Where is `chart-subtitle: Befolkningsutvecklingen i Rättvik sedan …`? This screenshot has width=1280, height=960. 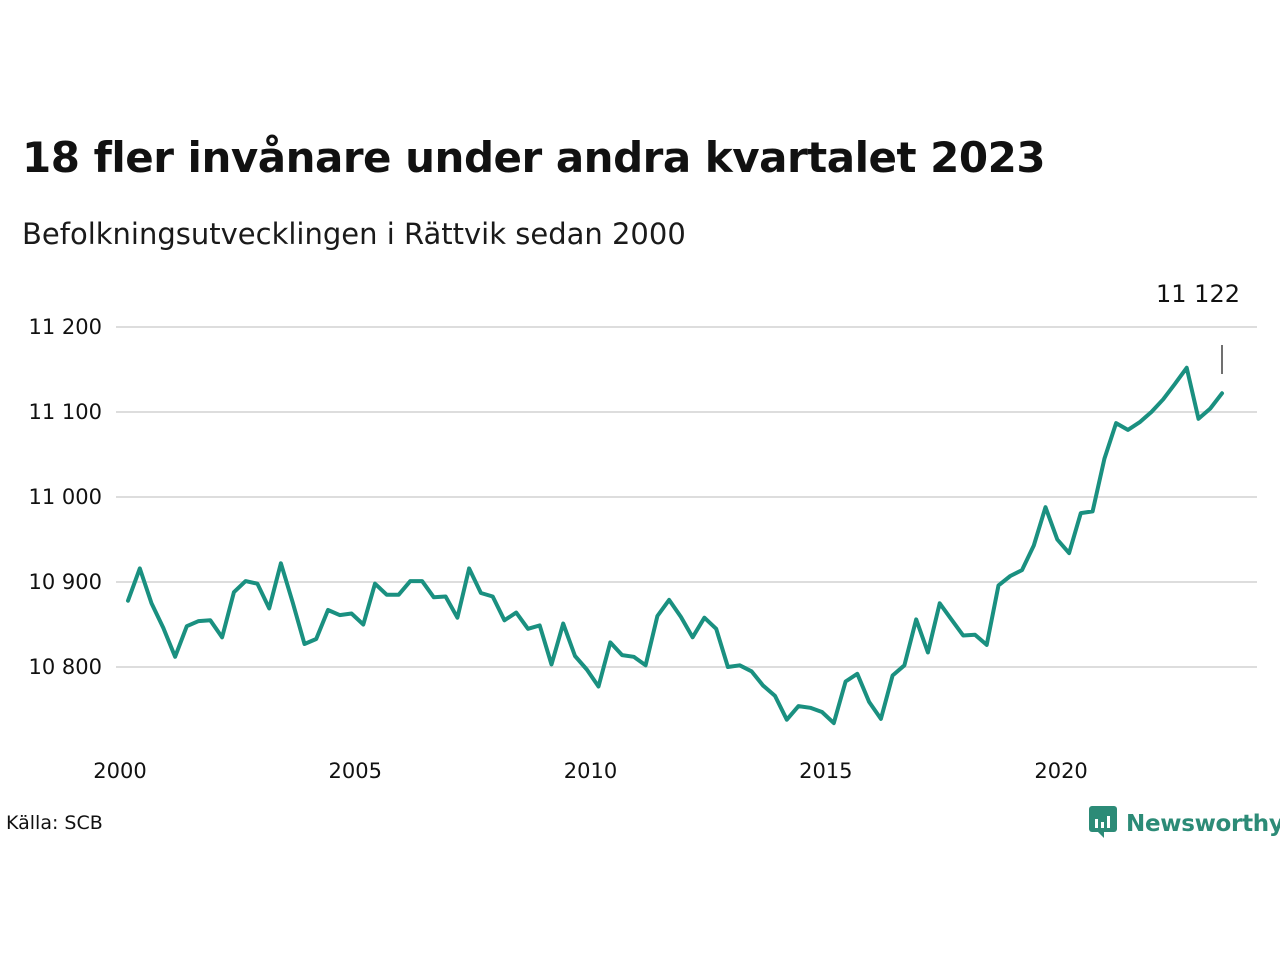
chart-subtitle: Befolkningsutvecklingen i Rättvik sedan … is located at coordinates (354, 234).